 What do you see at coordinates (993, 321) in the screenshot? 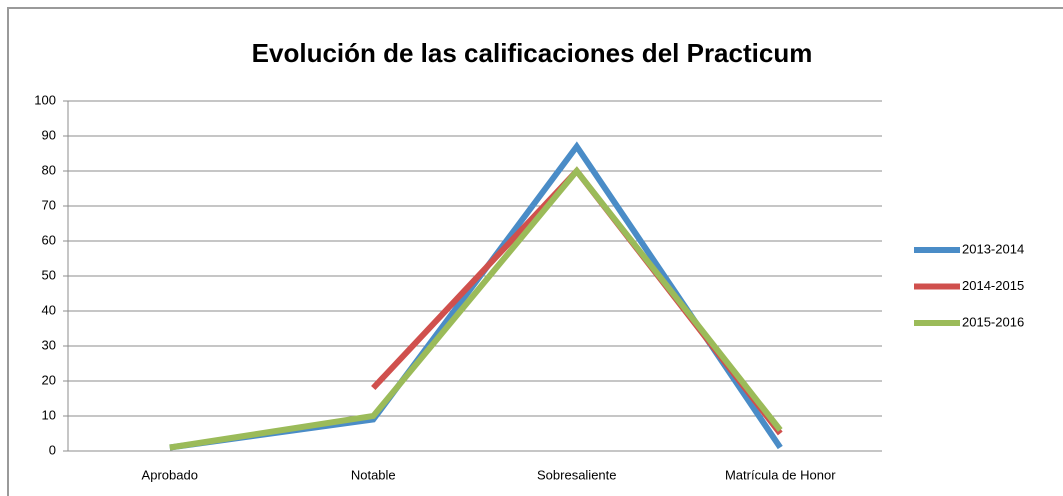
I see `legend-label: 2015-2016` at bounding box center [993, 321].